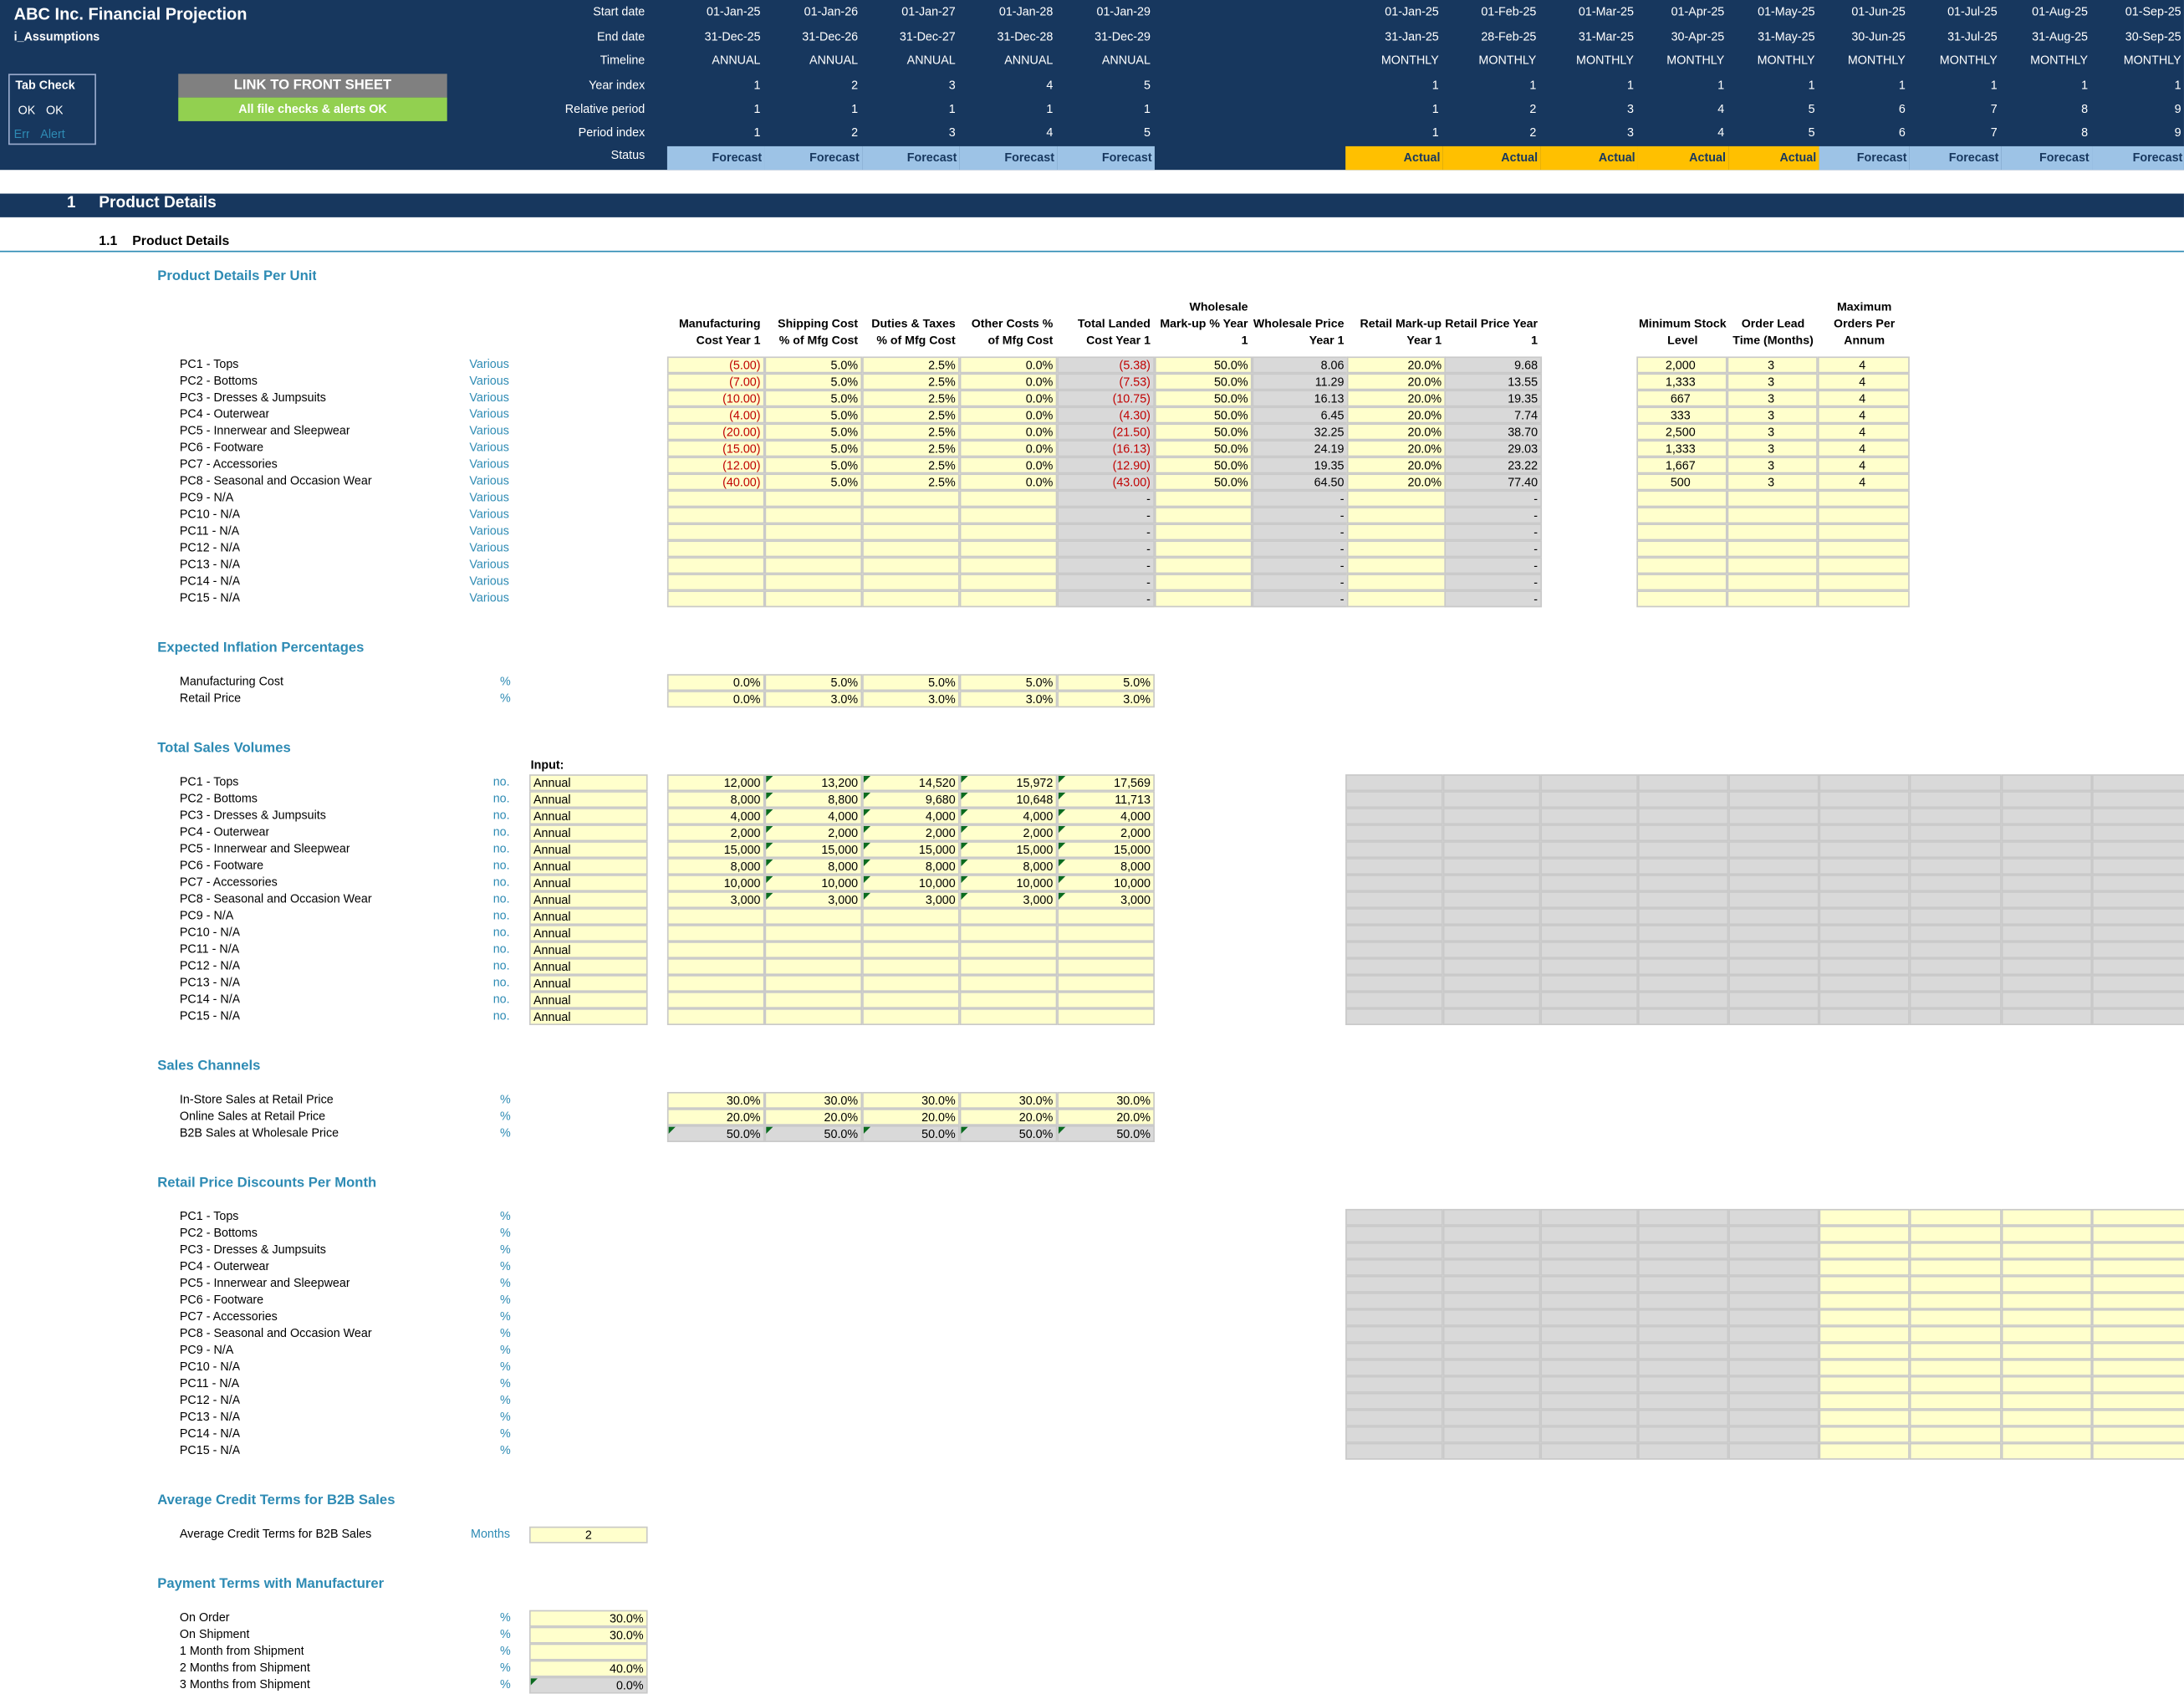  I want to click on value-cell: (4.00), so click(715, 415).